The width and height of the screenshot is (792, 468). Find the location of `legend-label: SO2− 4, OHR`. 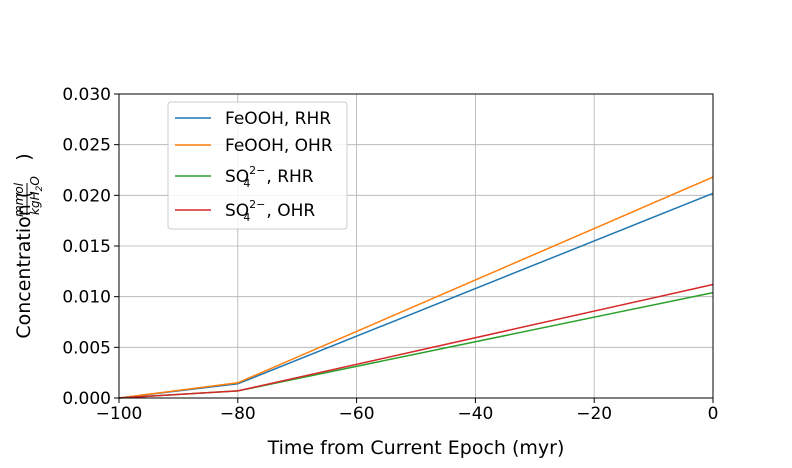

legend-label: SO2− 4, OHR is located at coordinates (270, 211).